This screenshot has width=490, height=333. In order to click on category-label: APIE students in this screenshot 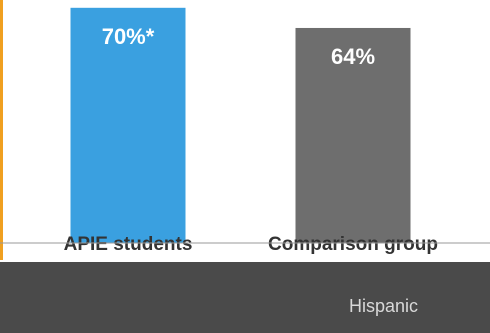, I will do `click(128, 244)`.